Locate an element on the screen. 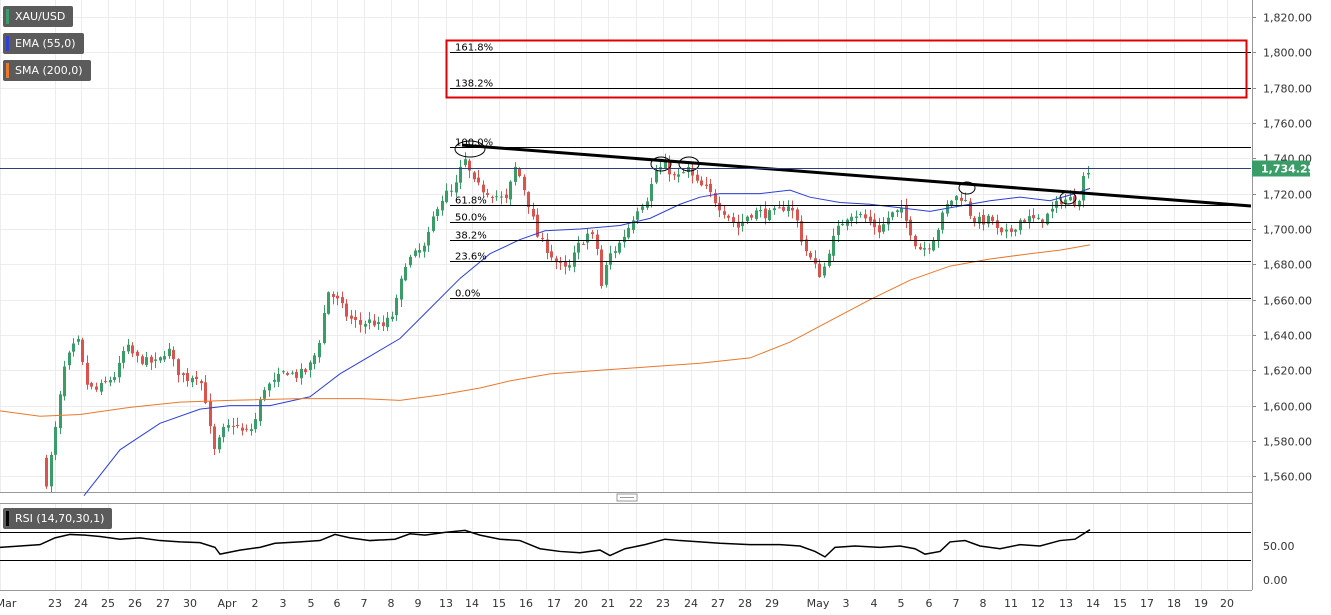 The height and width of the screenshot is (615, 1331). rsi-tag: RSI (14,70,30,1) is located at coordinates (58, 518).